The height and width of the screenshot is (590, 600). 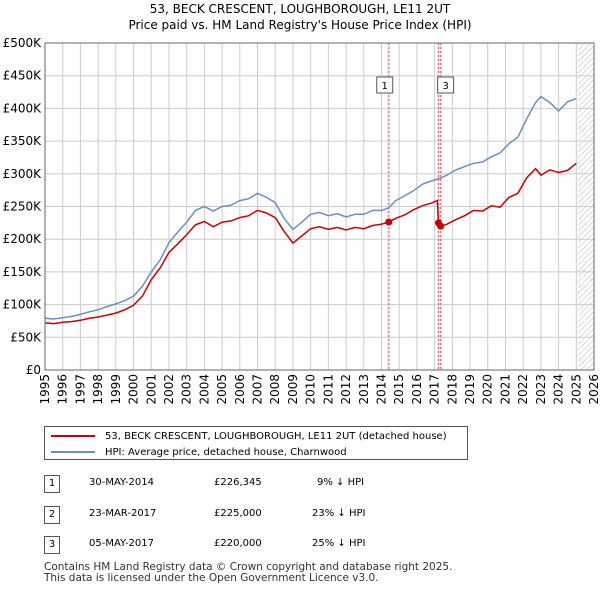 I want to click on transaction-3-marker: 3, so click(x=52, y=545).